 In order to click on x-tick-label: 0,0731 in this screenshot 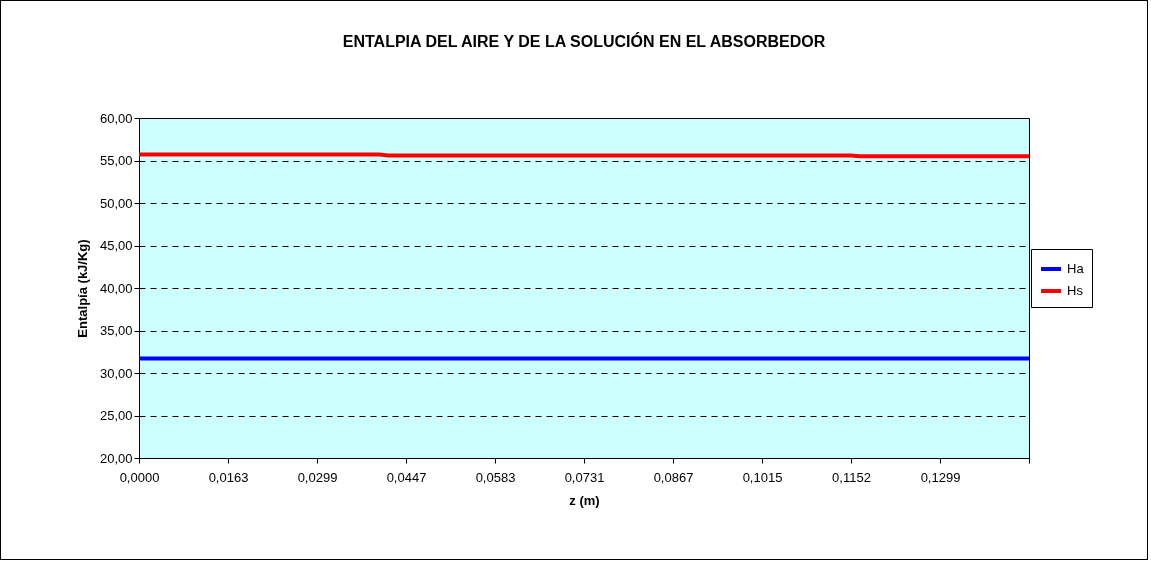, I will do `click(584, 477)`.